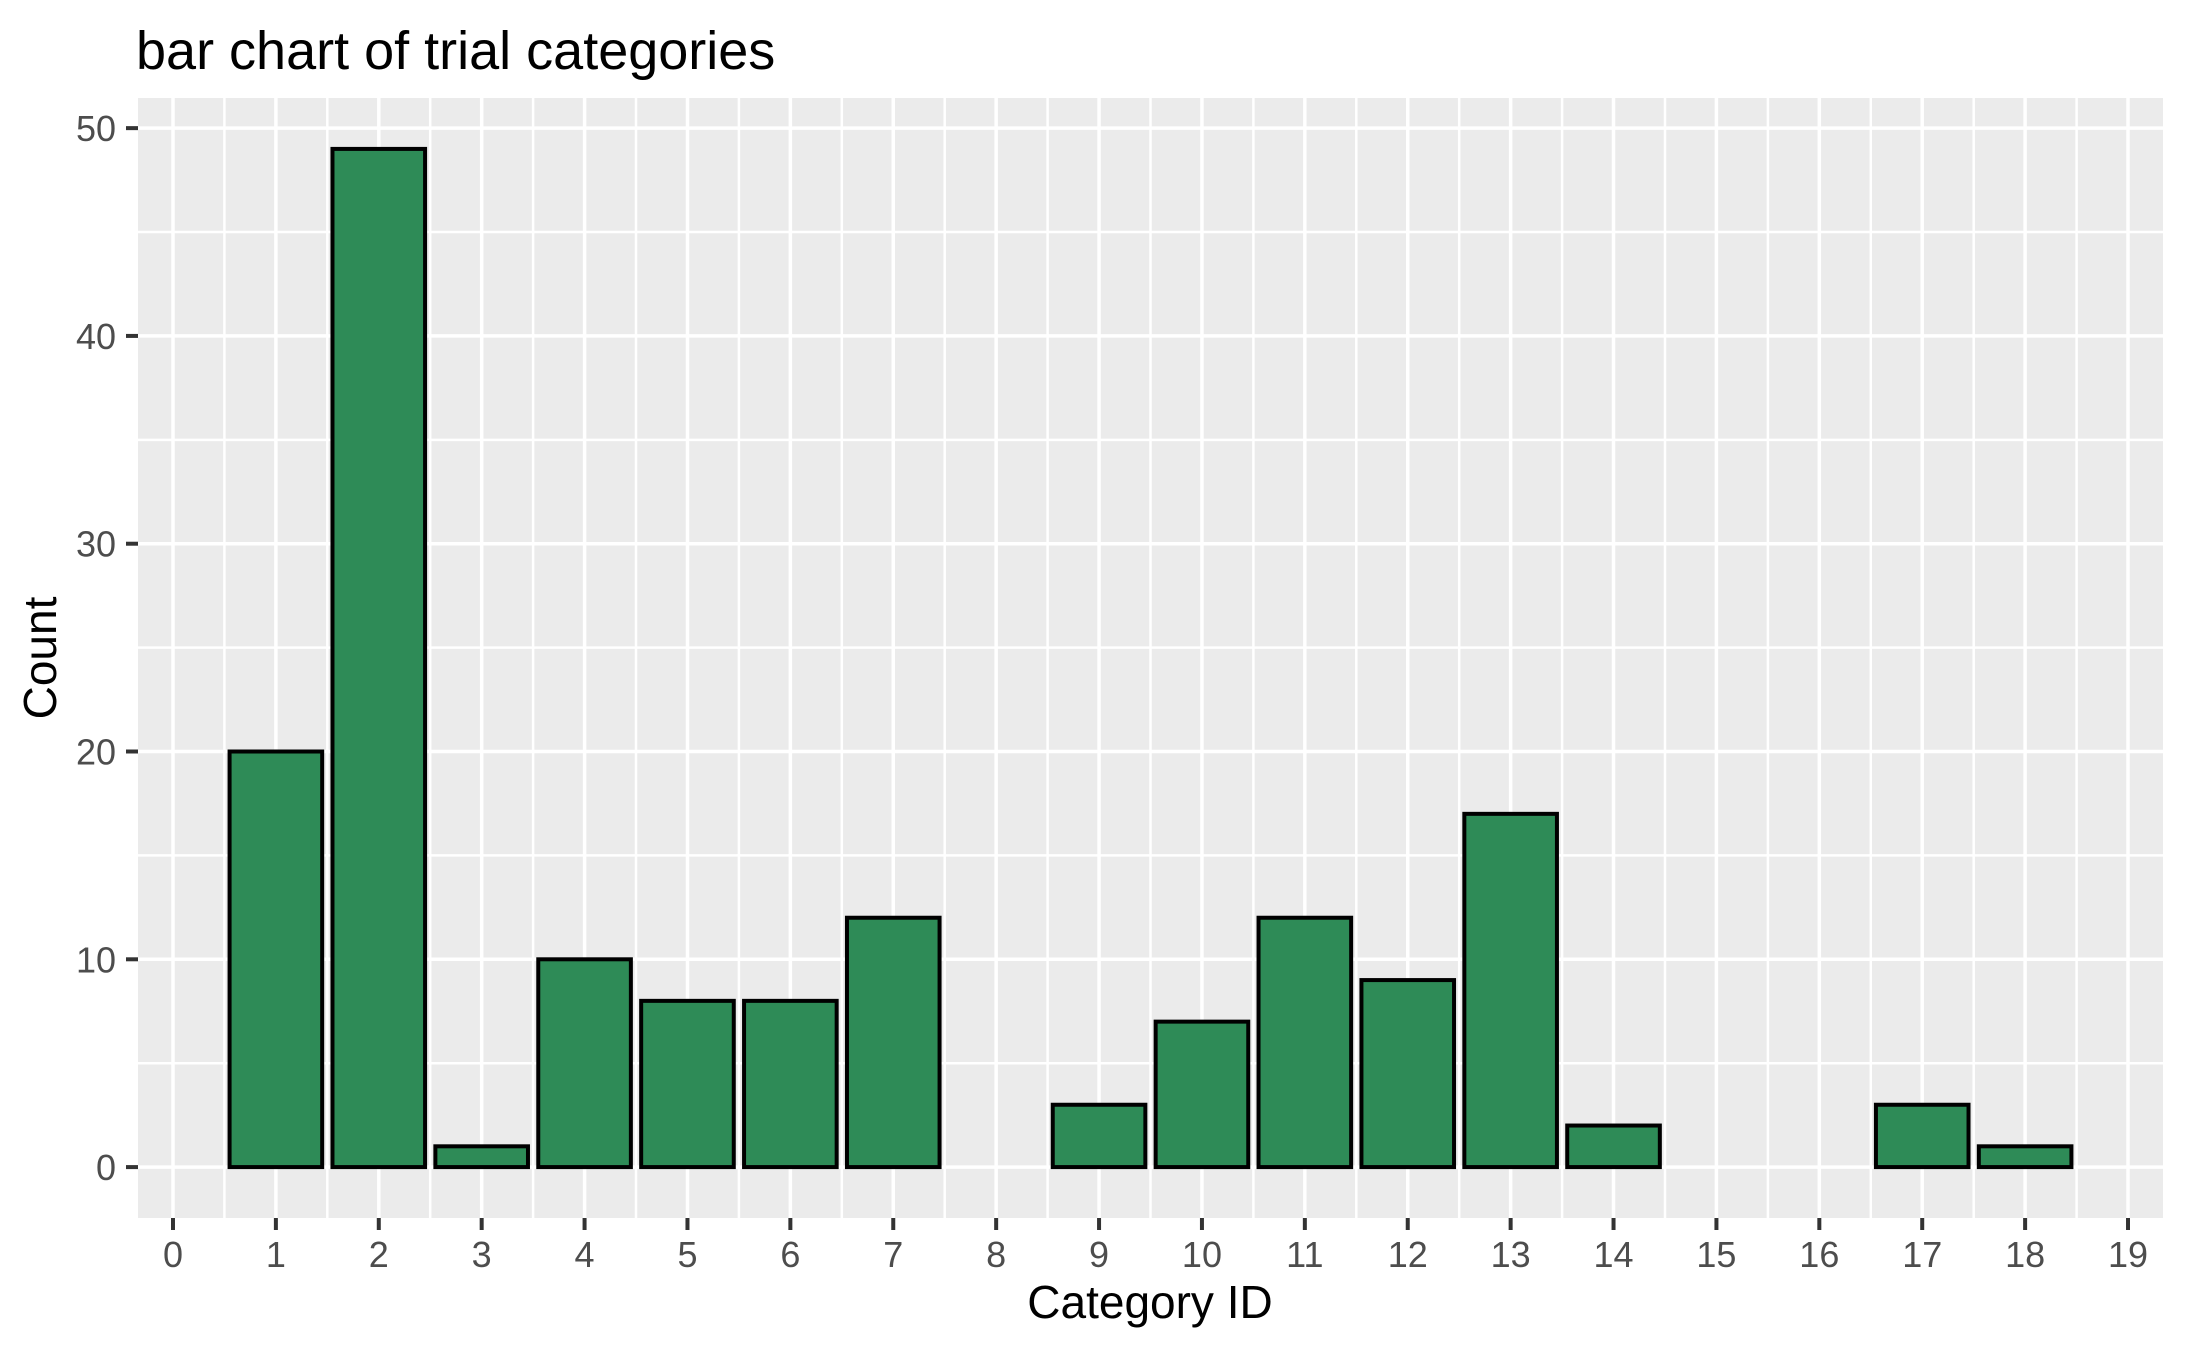 The height and width of the screenshot is (1350, 2187). Describe the element at coordinates (96, 752) in the screenshot. I see `y-tick-label: 20` at that location.